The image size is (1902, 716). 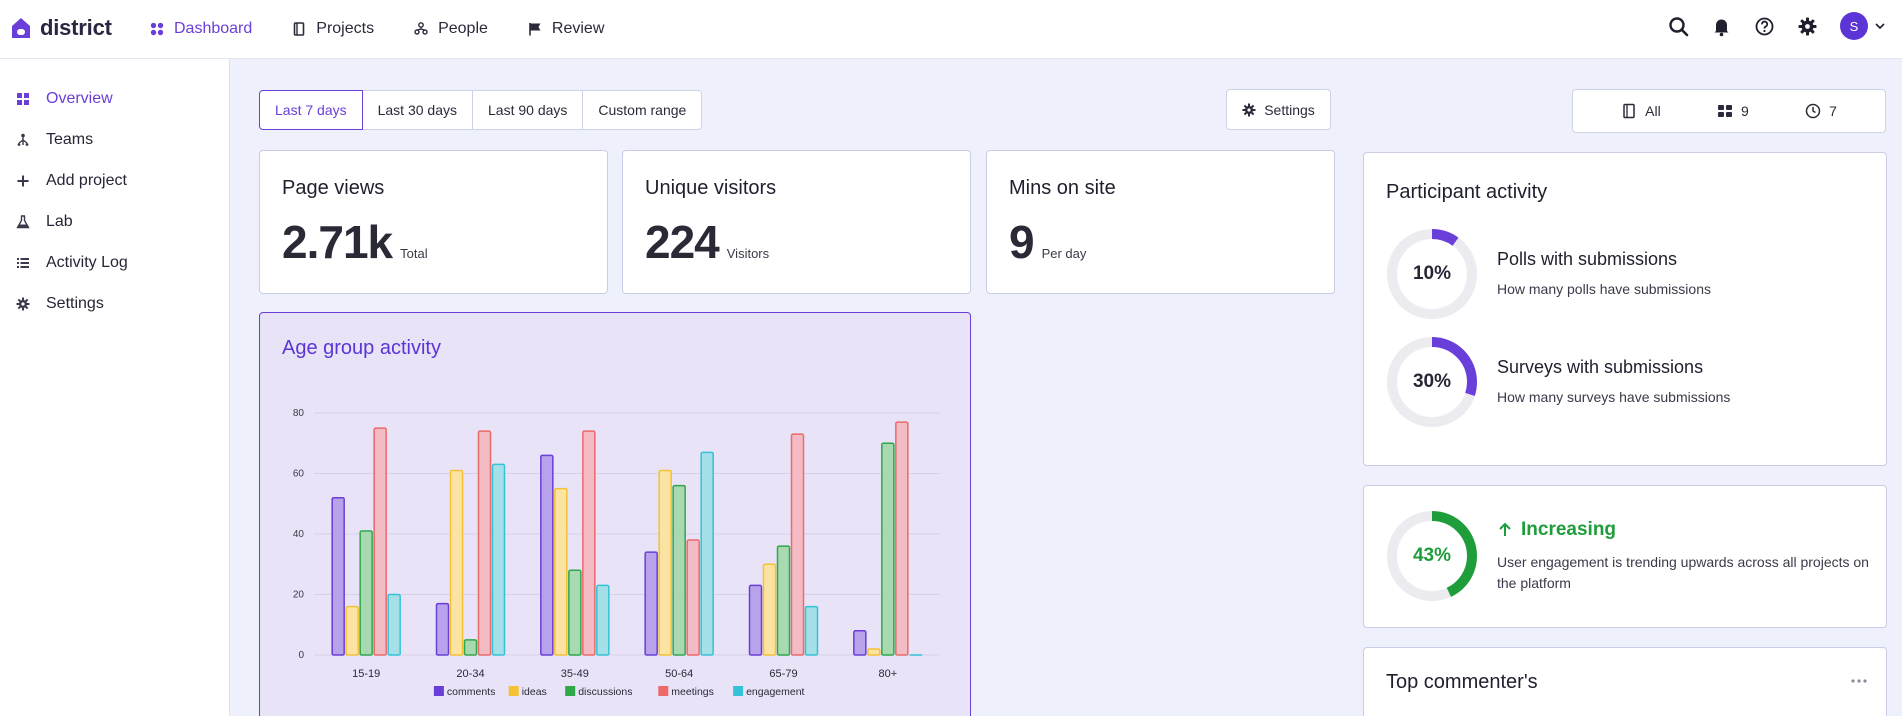 I want to click on sidebar-item-activity-log: Activity Log, so click(x=72, y=263).